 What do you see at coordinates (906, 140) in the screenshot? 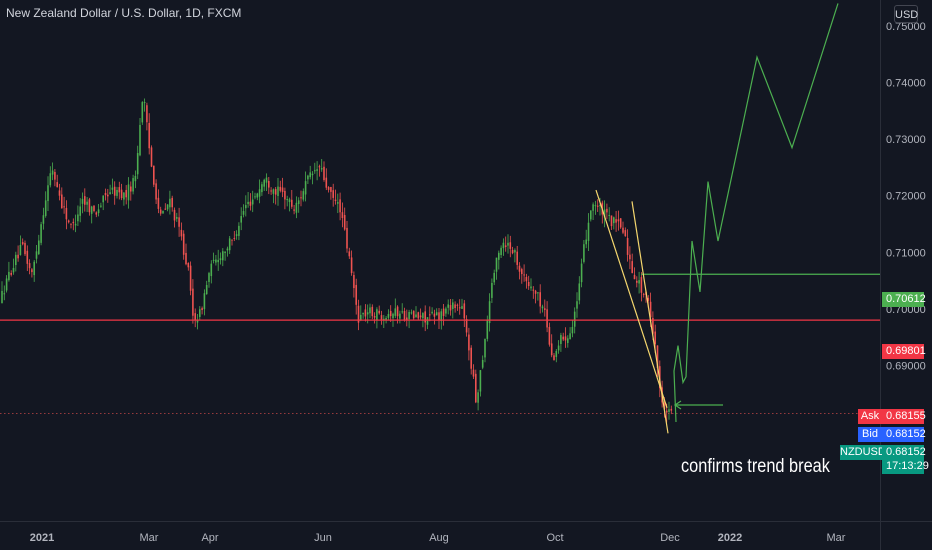
I see `y-tick-label: 0.73000` at bounding box center [906, 140].